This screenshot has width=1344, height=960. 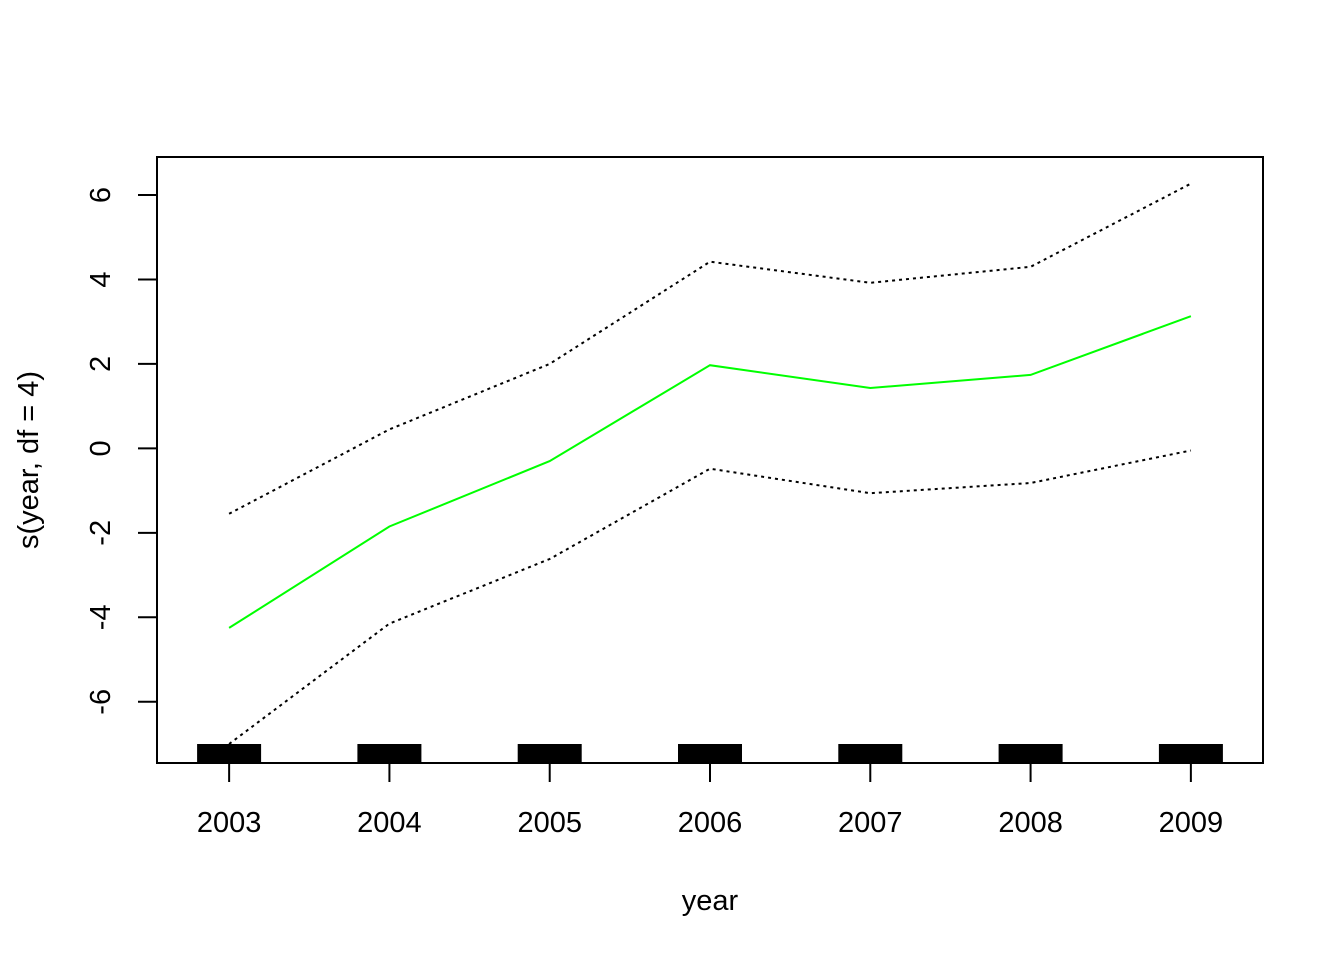 What do you see at coordinates (389, 753) in the screenshot?
I see `rug-mark-2004` at bounding box center [389, 753].